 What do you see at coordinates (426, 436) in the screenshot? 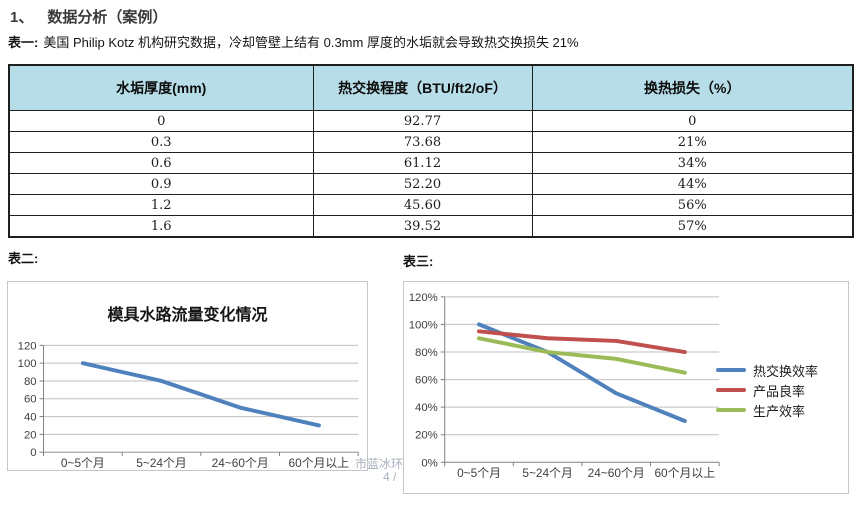
I see `y-tick-label: 20%` at bounding box center [426, 436].